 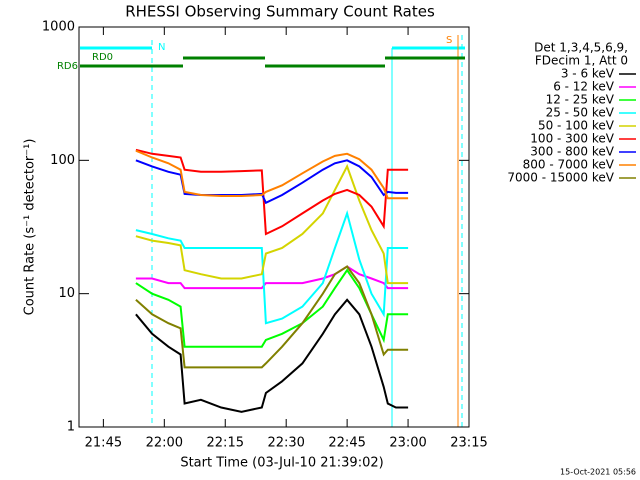 I want to click on y-tick-label: 10, so click(x=66, y=293).